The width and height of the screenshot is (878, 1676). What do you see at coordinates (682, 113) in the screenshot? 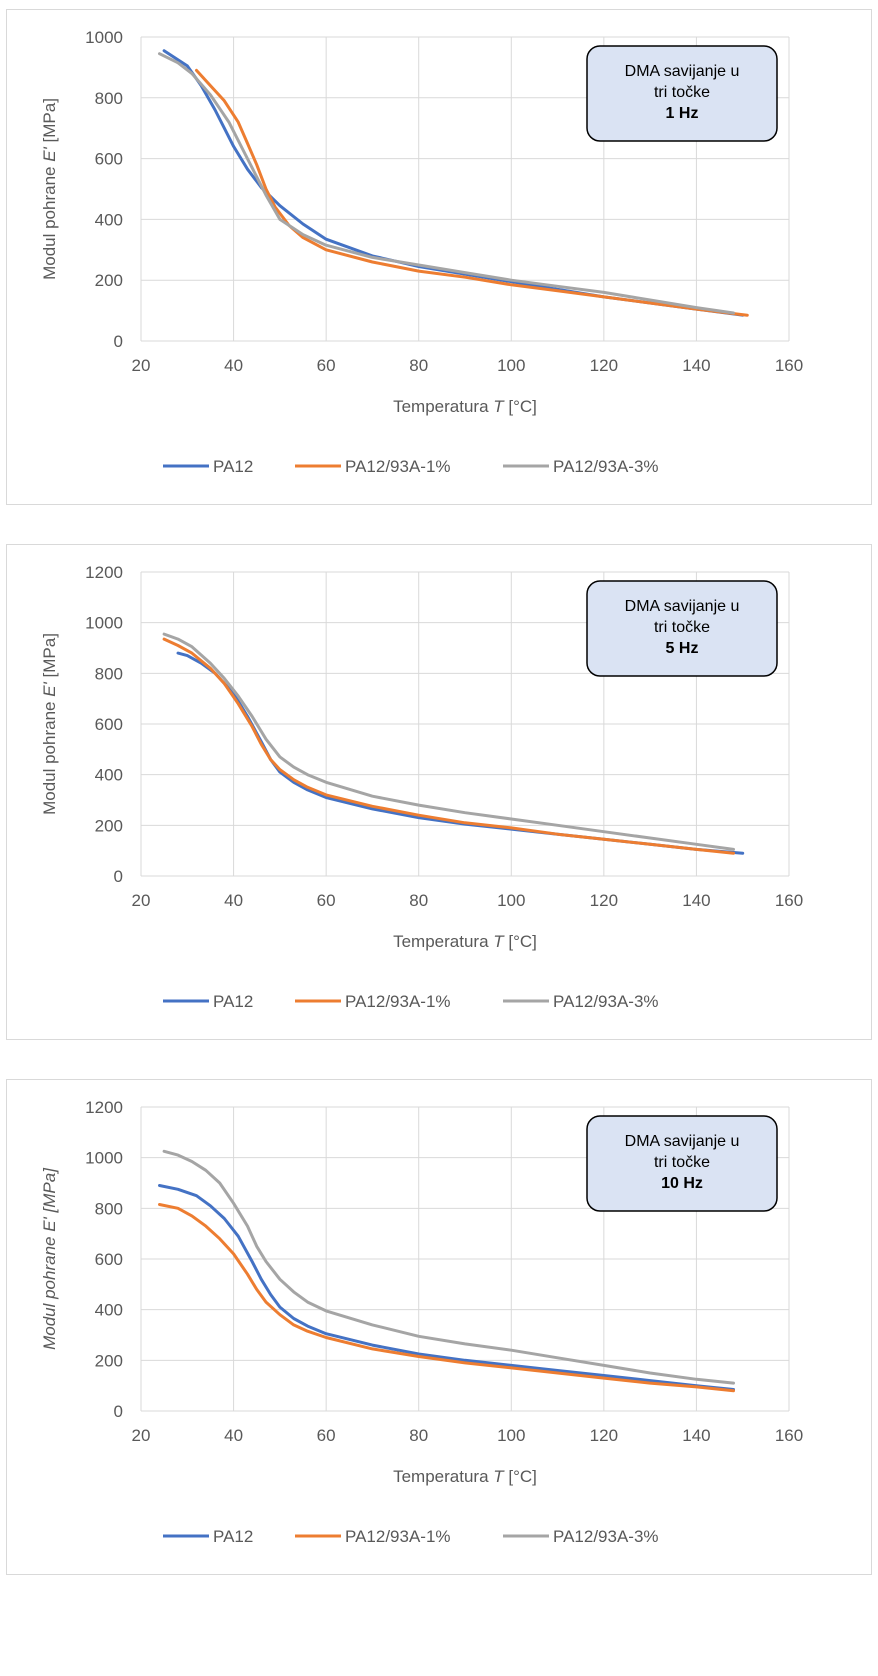
I see `annotation-text: 1 Hz` at bounding box center [682, 113].